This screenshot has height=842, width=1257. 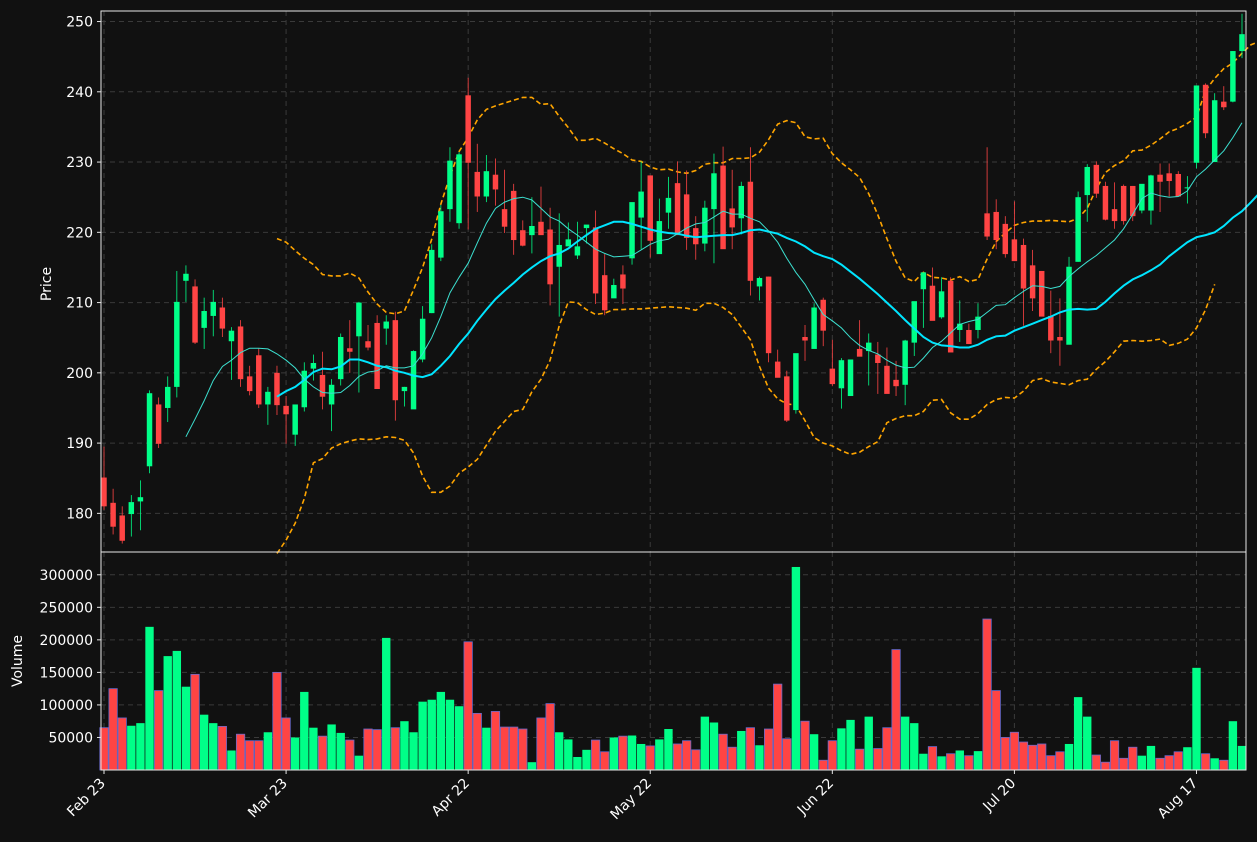 I want to click on volume-tick-label: 150000, so click(x=66, y=673).